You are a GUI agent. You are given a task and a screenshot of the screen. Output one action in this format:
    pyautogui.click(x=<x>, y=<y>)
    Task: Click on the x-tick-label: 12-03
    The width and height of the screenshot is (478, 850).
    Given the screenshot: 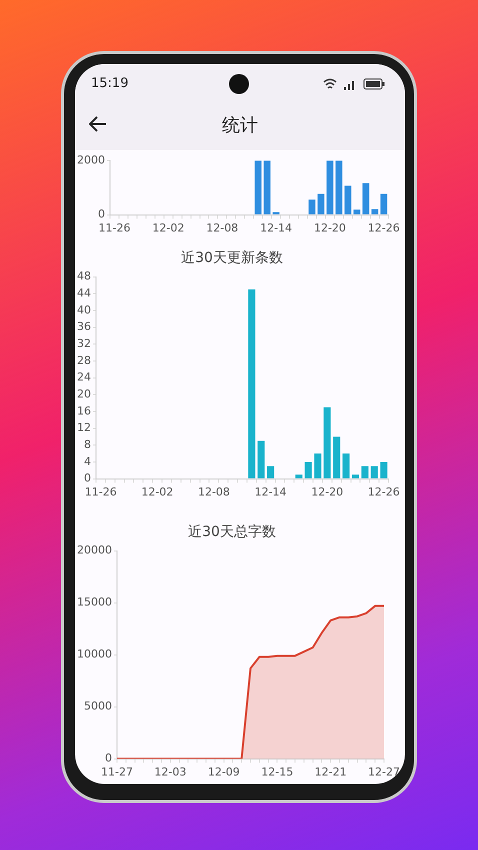 What is the action you would take?
    pyautogui.click(x=170, y=771)
    